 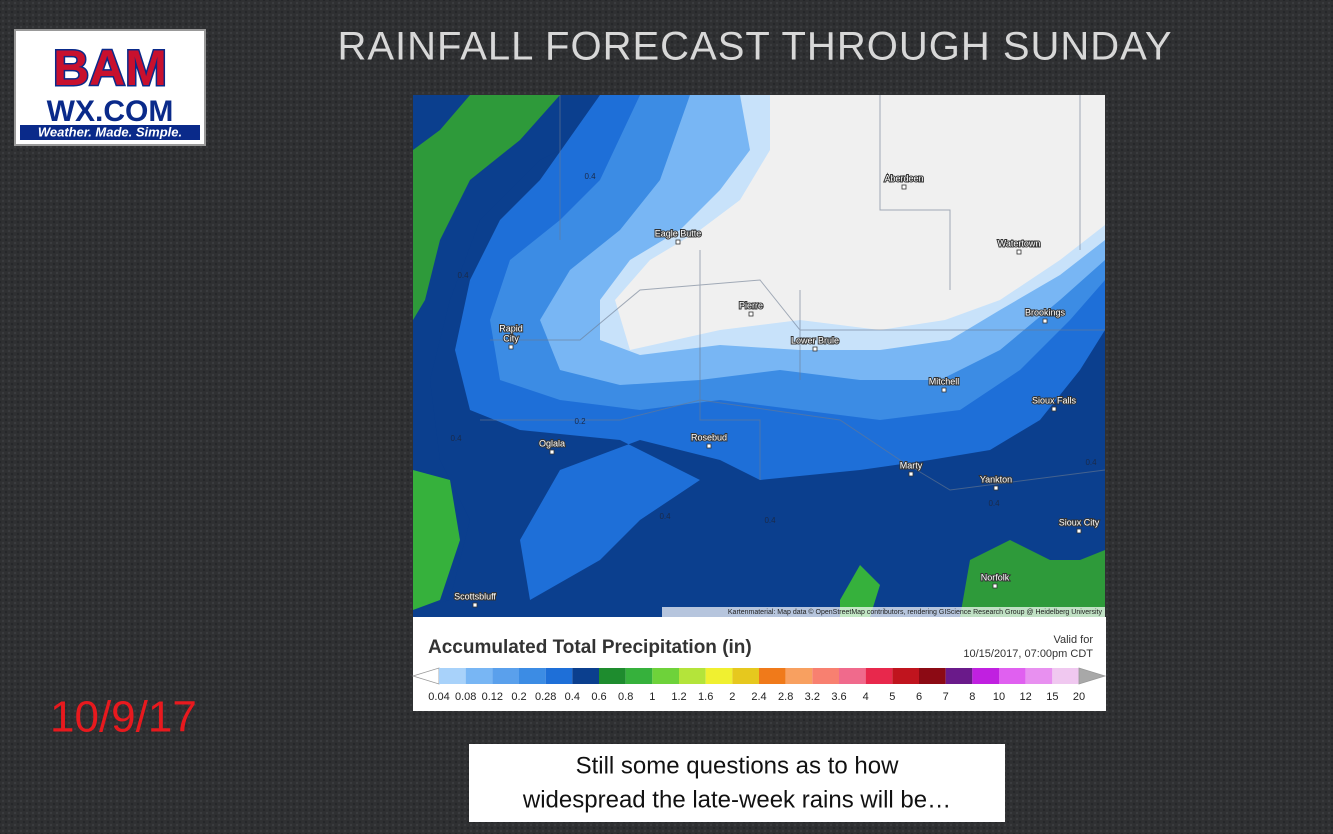 I want to click on colorbar-tick-label: 20, so click(x=1079, y=697).